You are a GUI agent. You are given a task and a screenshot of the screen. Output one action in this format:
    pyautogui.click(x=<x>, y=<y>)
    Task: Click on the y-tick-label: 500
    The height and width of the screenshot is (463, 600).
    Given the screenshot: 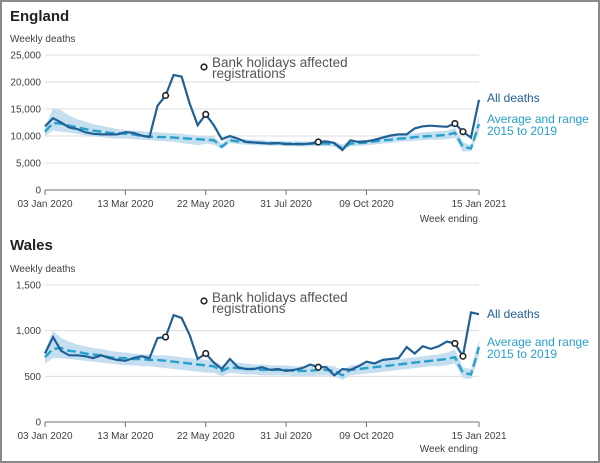 What is the action you would take?
    pyautogui.click(x=32, y=377)
    